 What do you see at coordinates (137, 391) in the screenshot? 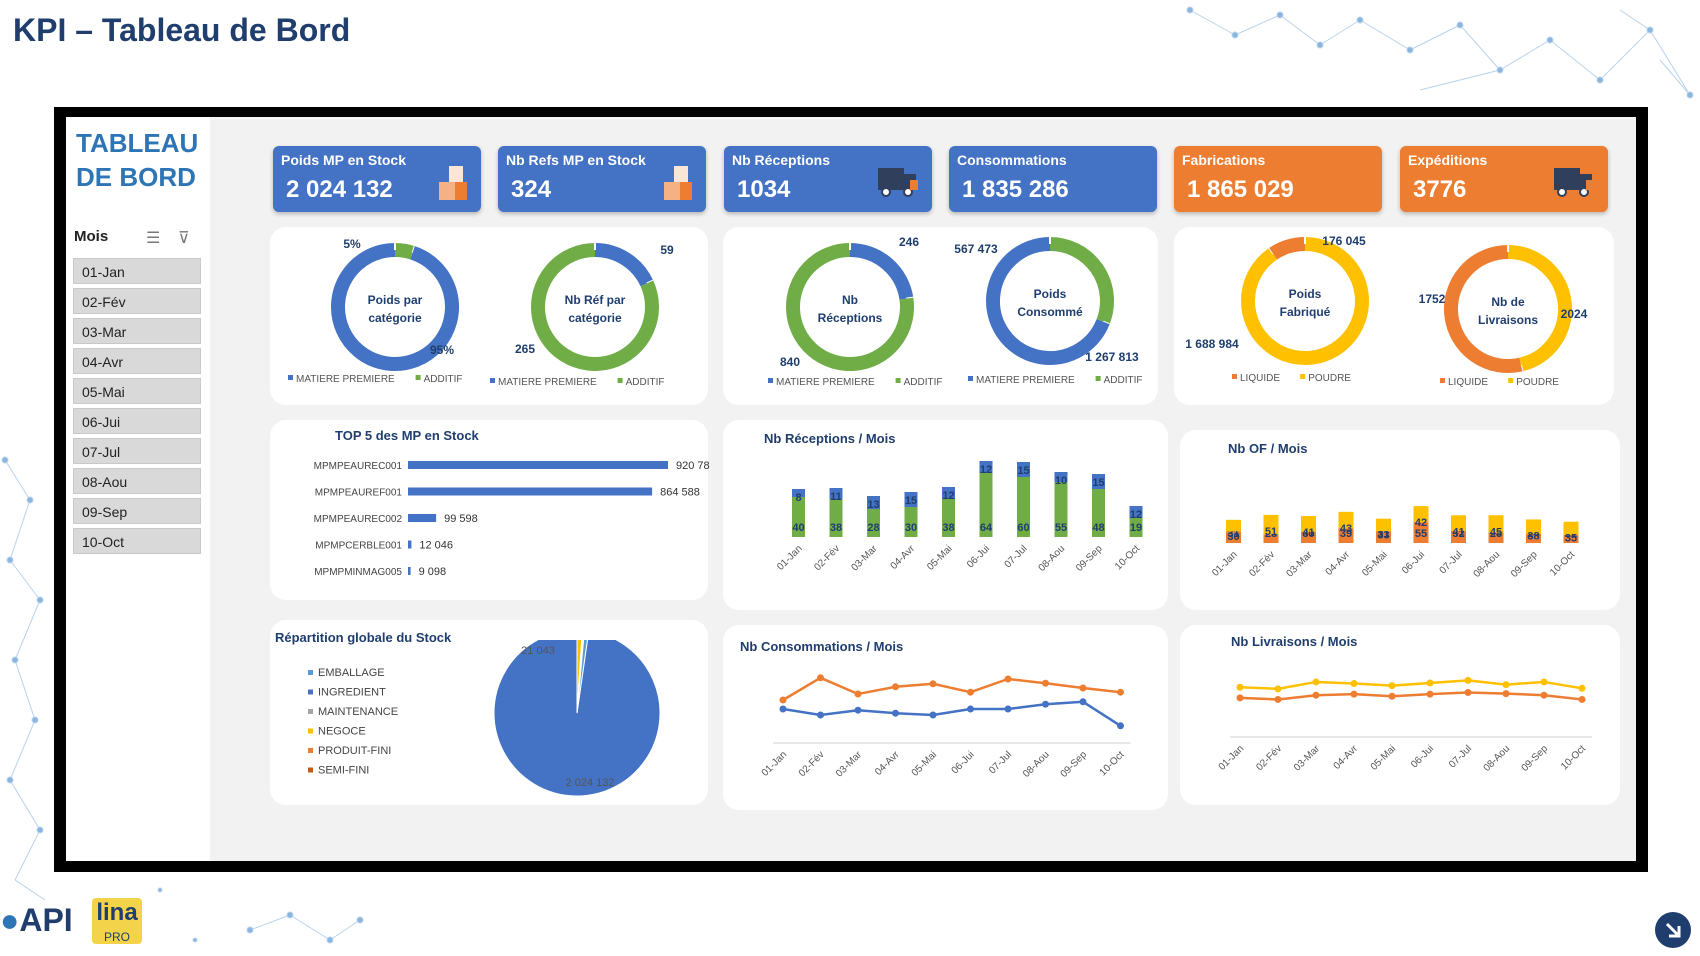
I see `month-filter-05-mai: 05-Mai` at bounding box center [137, 391].